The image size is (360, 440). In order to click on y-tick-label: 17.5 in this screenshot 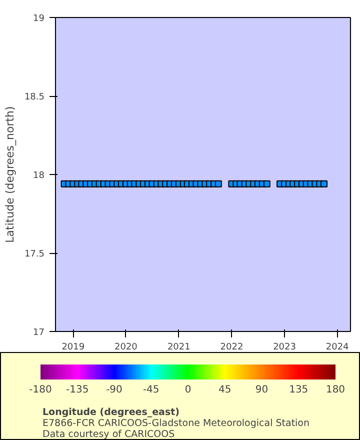, I will do `click(34, 255)`.